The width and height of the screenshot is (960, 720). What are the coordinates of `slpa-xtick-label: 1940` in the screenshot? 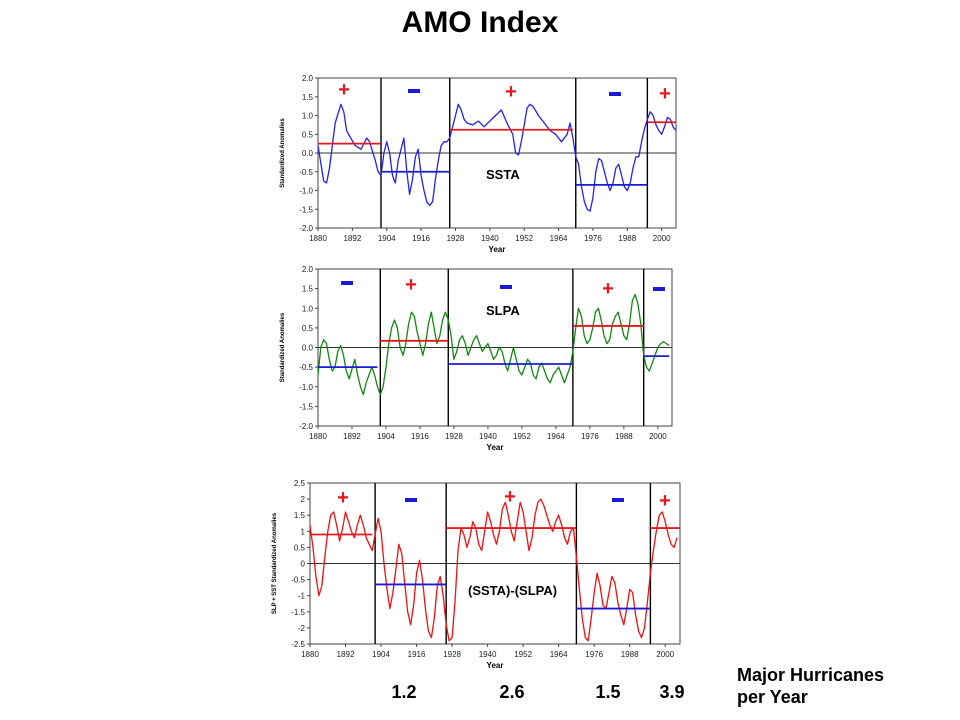 It's located at (488, 436).